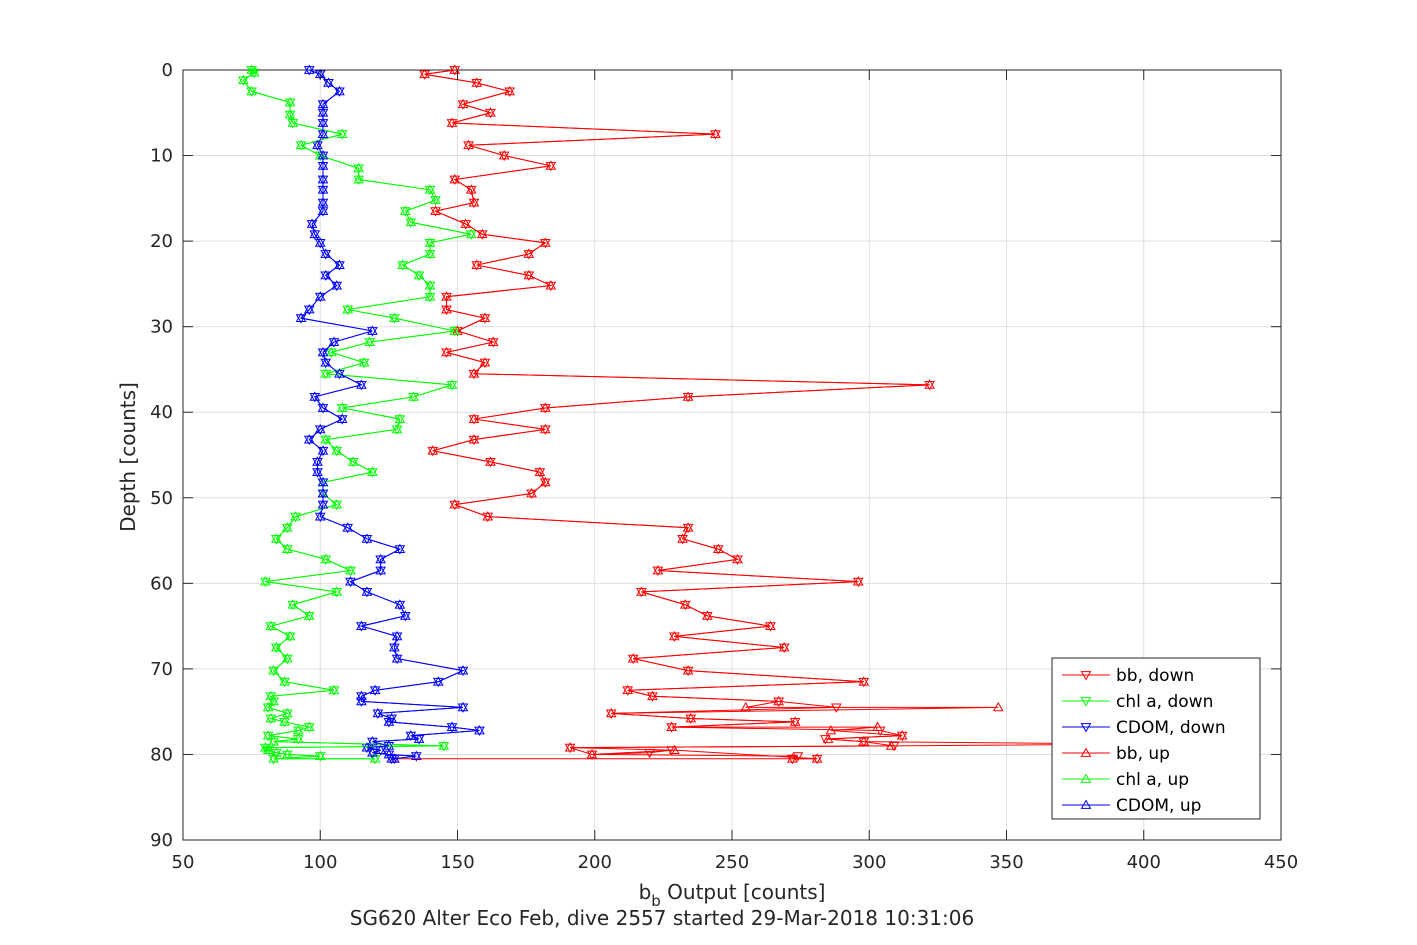 Image resolution: width=1417 pixels, height=945 pixels. What do you see at coordinates (1155, 676) in the screenshot?
I see `legend-label: bb, down` at bounding box center [1155, 676].